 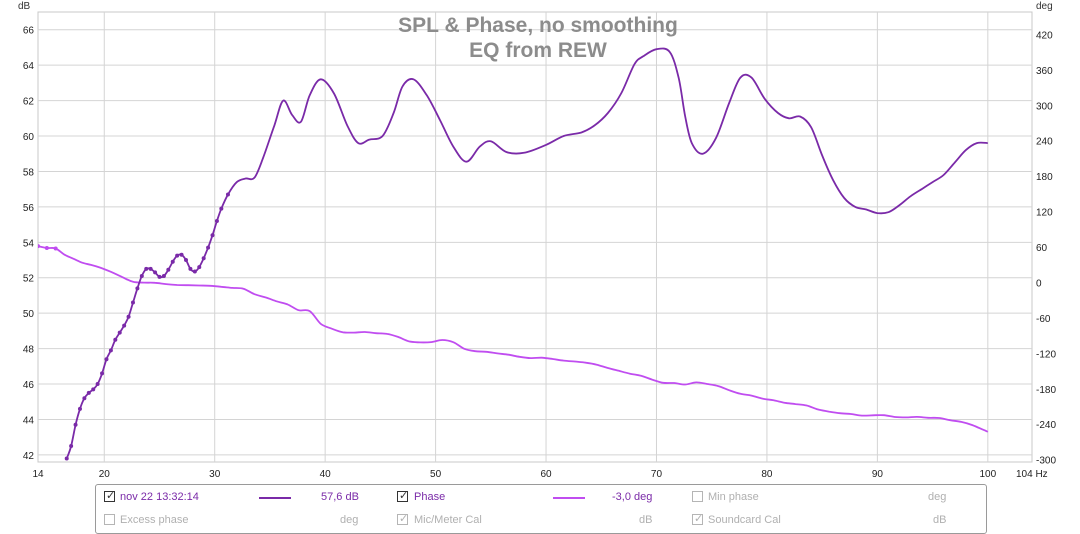 What do you see at coordinates (987, 474) in the screenshot?
I see `x-tick-label: 100` at bounding box center [987, 474].